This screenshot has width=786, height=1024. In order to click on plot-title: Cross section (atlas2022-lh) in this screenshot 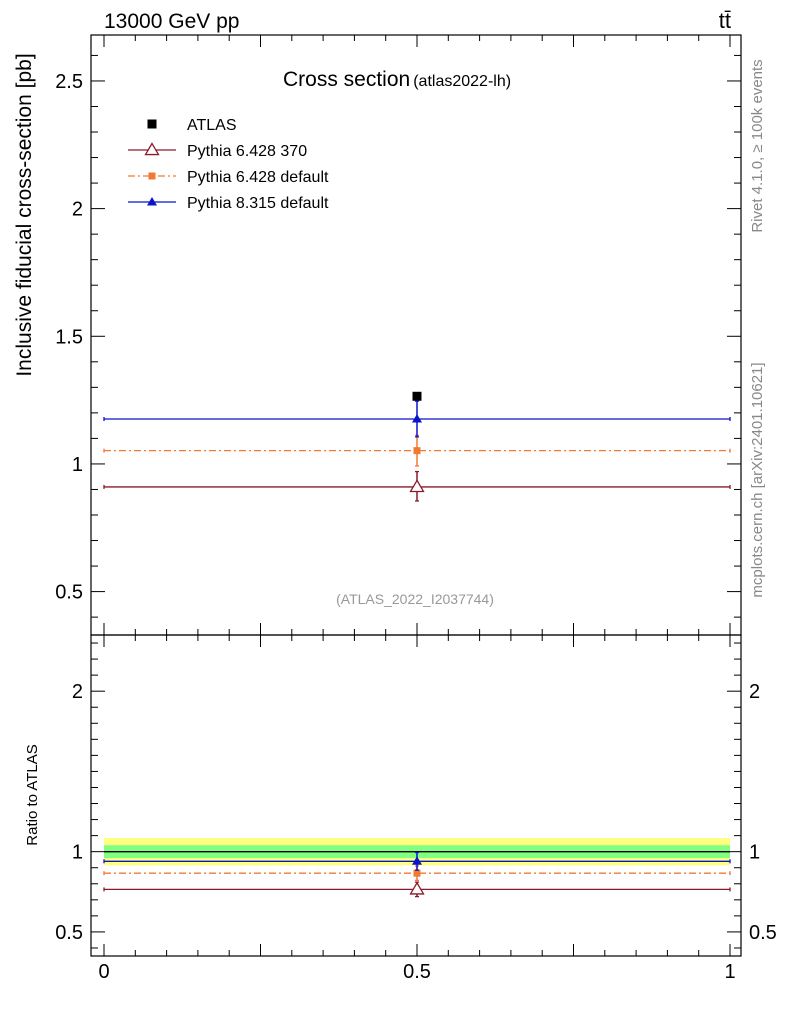, I will do `click(397, 79)`.